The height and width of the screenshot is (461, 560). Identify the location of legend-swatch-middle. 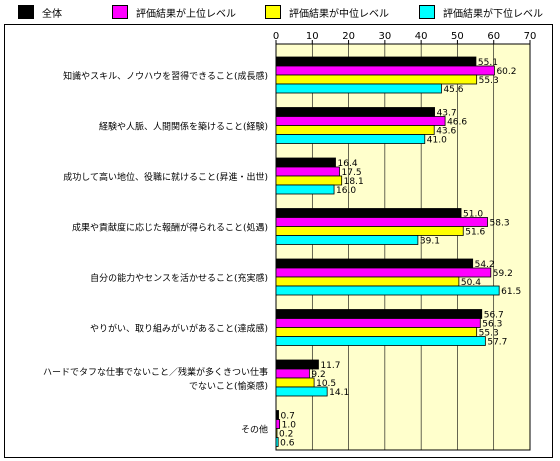
(273, 12).